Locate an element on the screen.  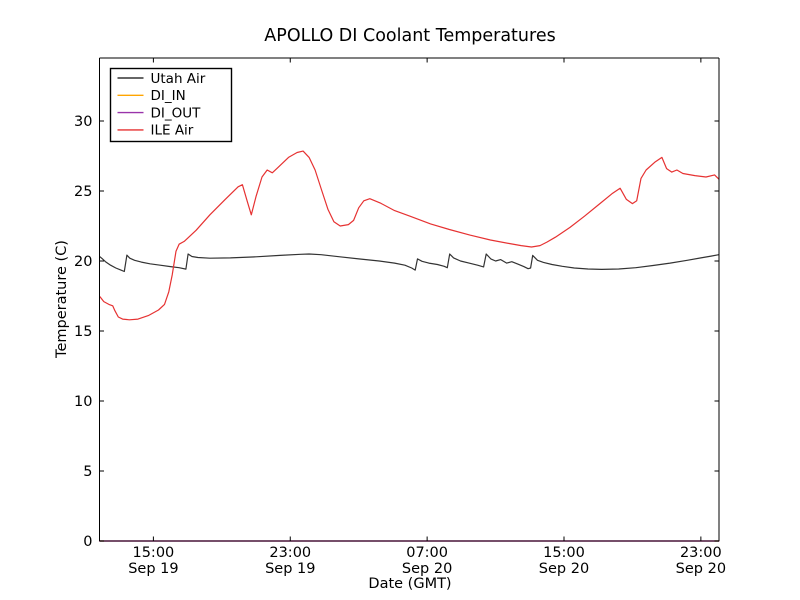
y-tick-label: 25 is located at coordinates (83, 192).